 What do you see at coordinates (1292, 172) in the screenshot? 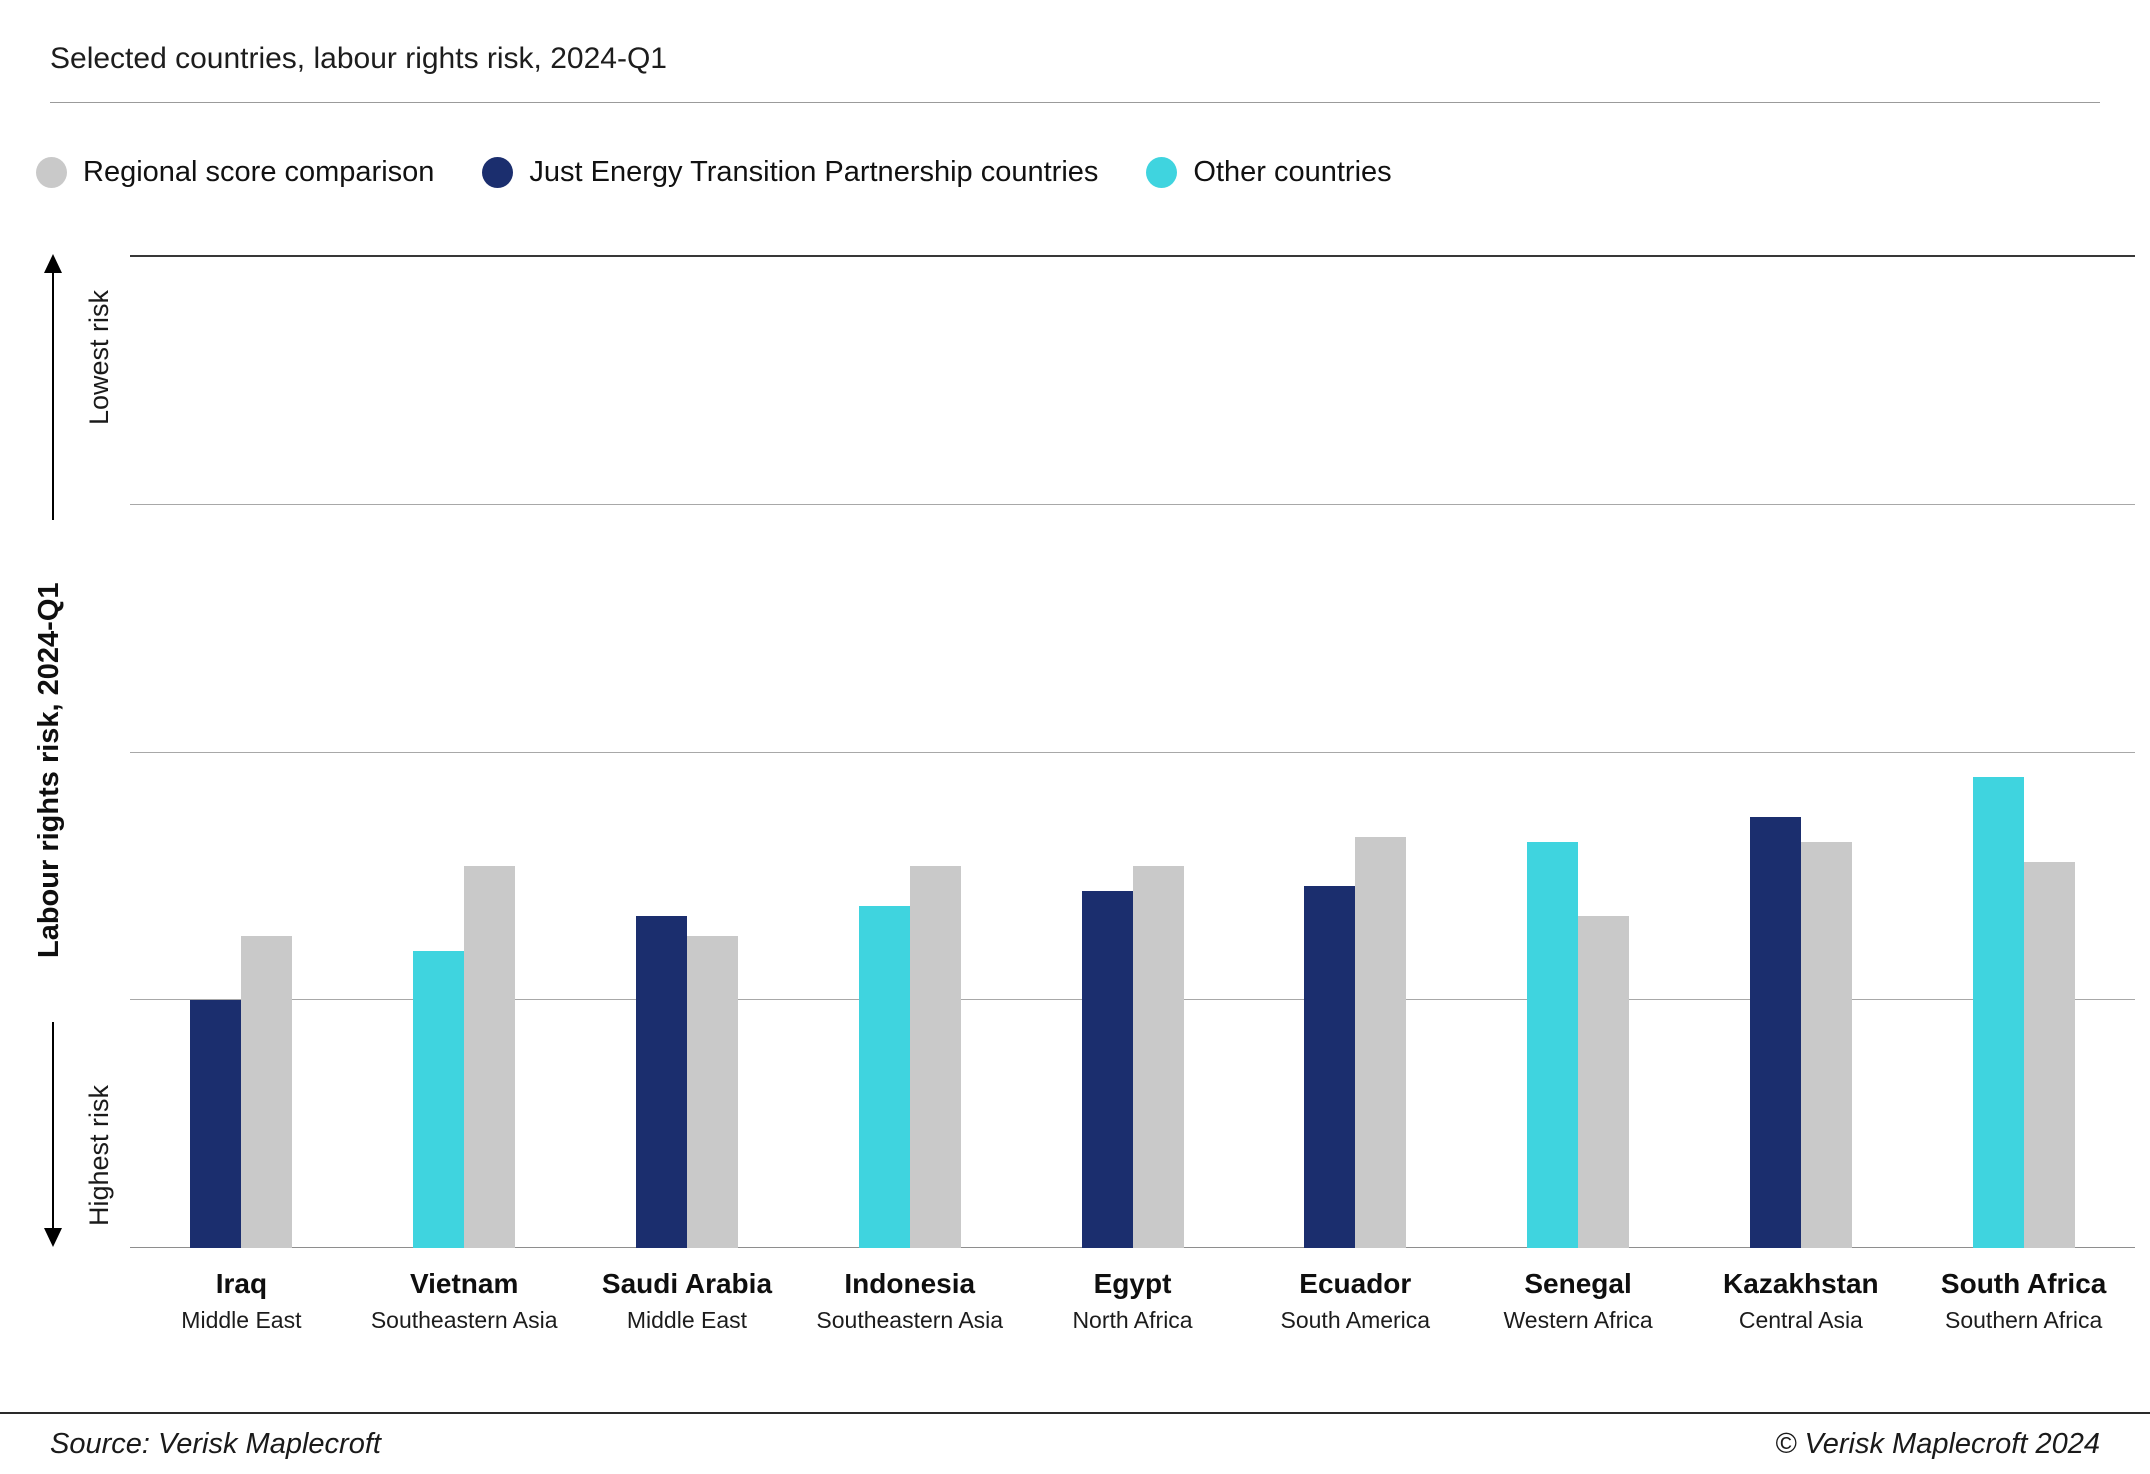
I see `legend-label-other: Other countries` at bounding box center [1292, 172].